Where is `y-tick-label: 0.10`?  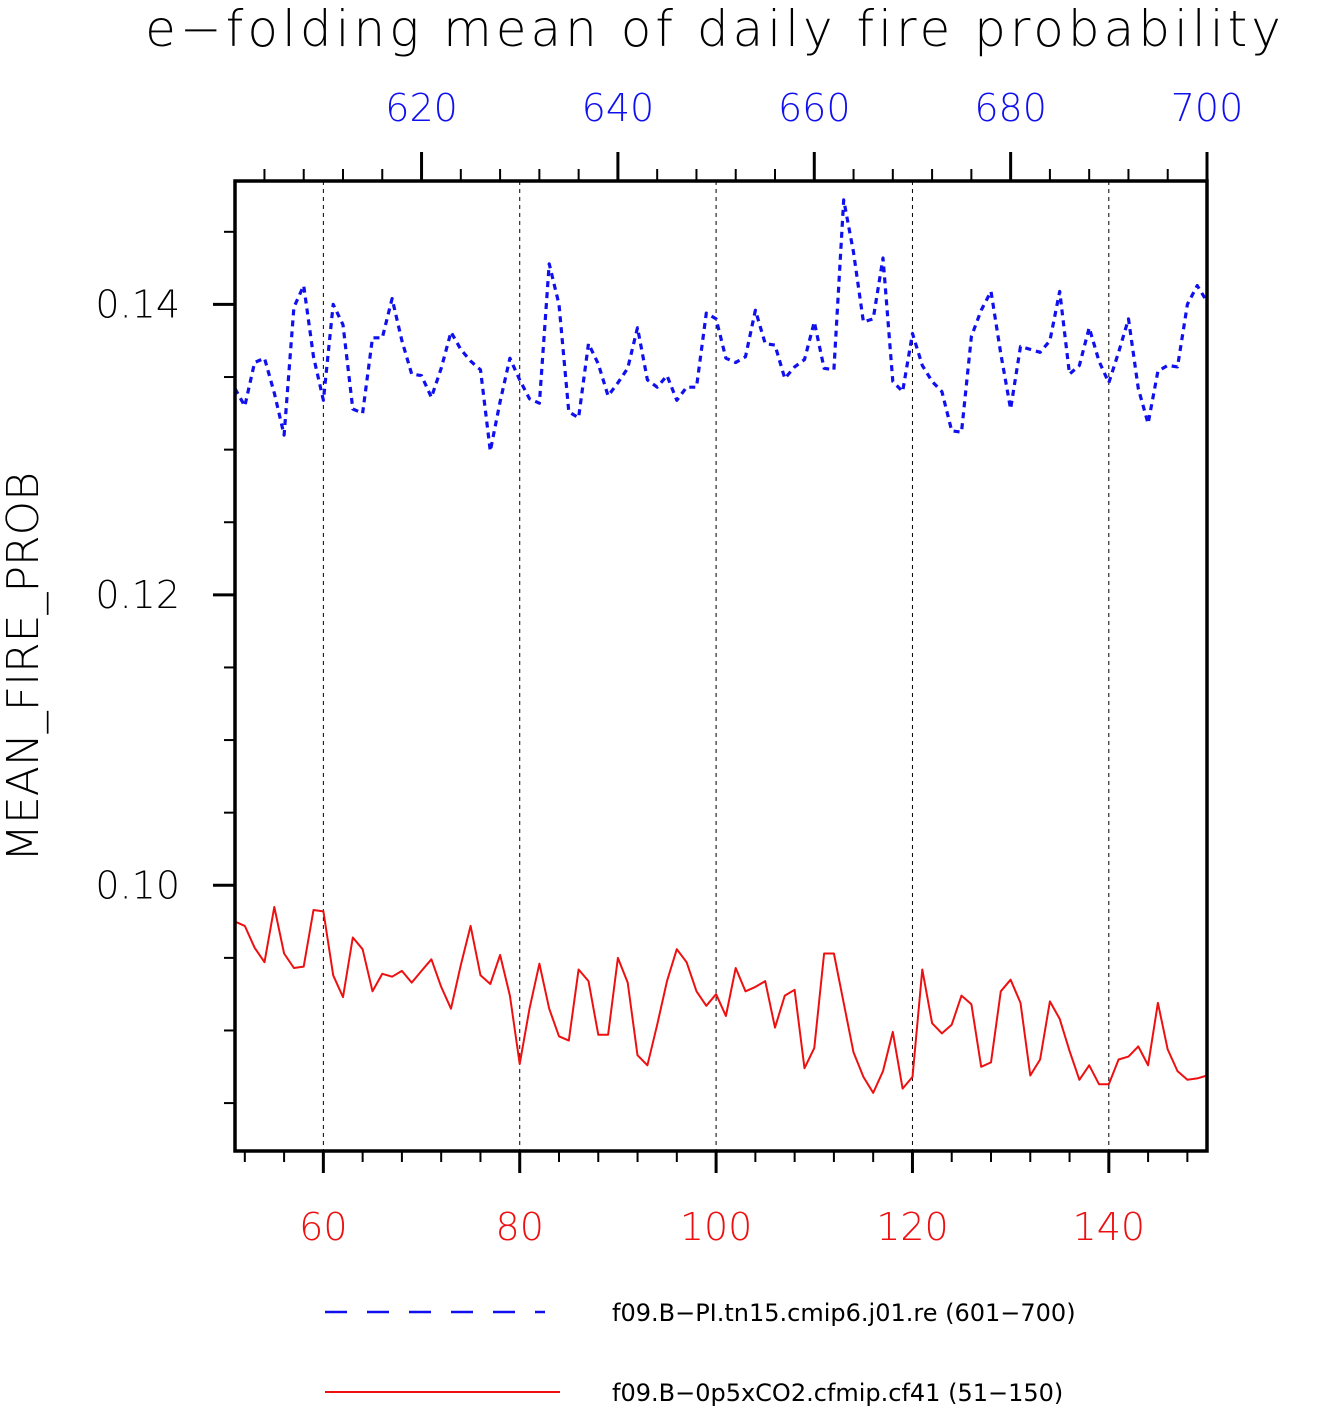 y-tick-label: 0.10 is located at coordinates (137, 885).